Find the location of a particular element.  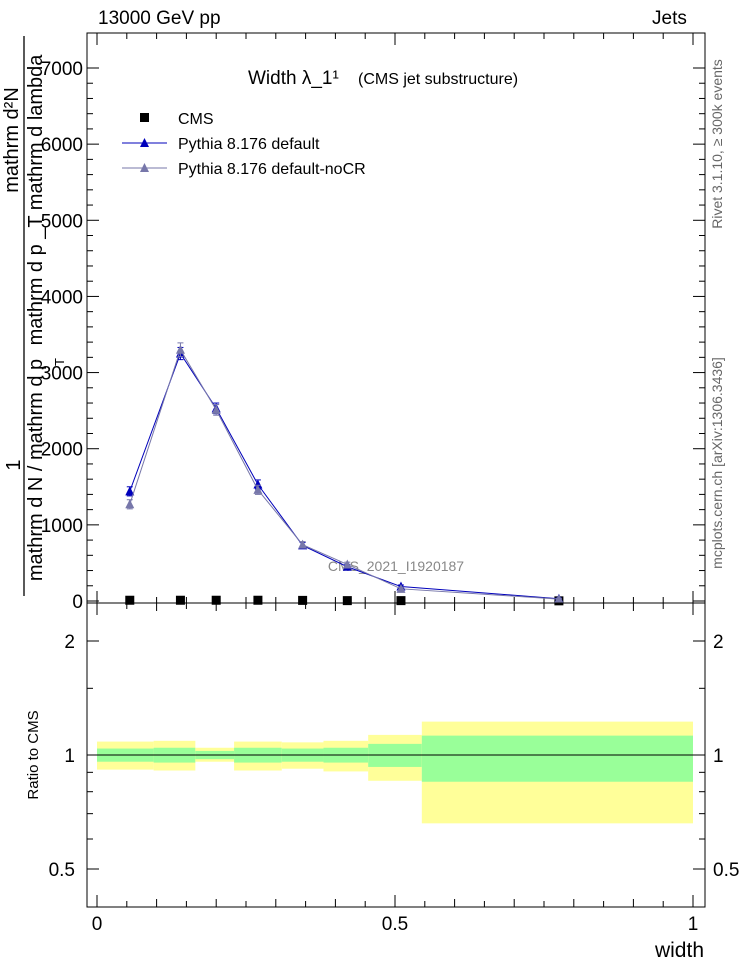

analysis-watermark: CMS_2021_I1920187 is located at coordinates (396, 566).